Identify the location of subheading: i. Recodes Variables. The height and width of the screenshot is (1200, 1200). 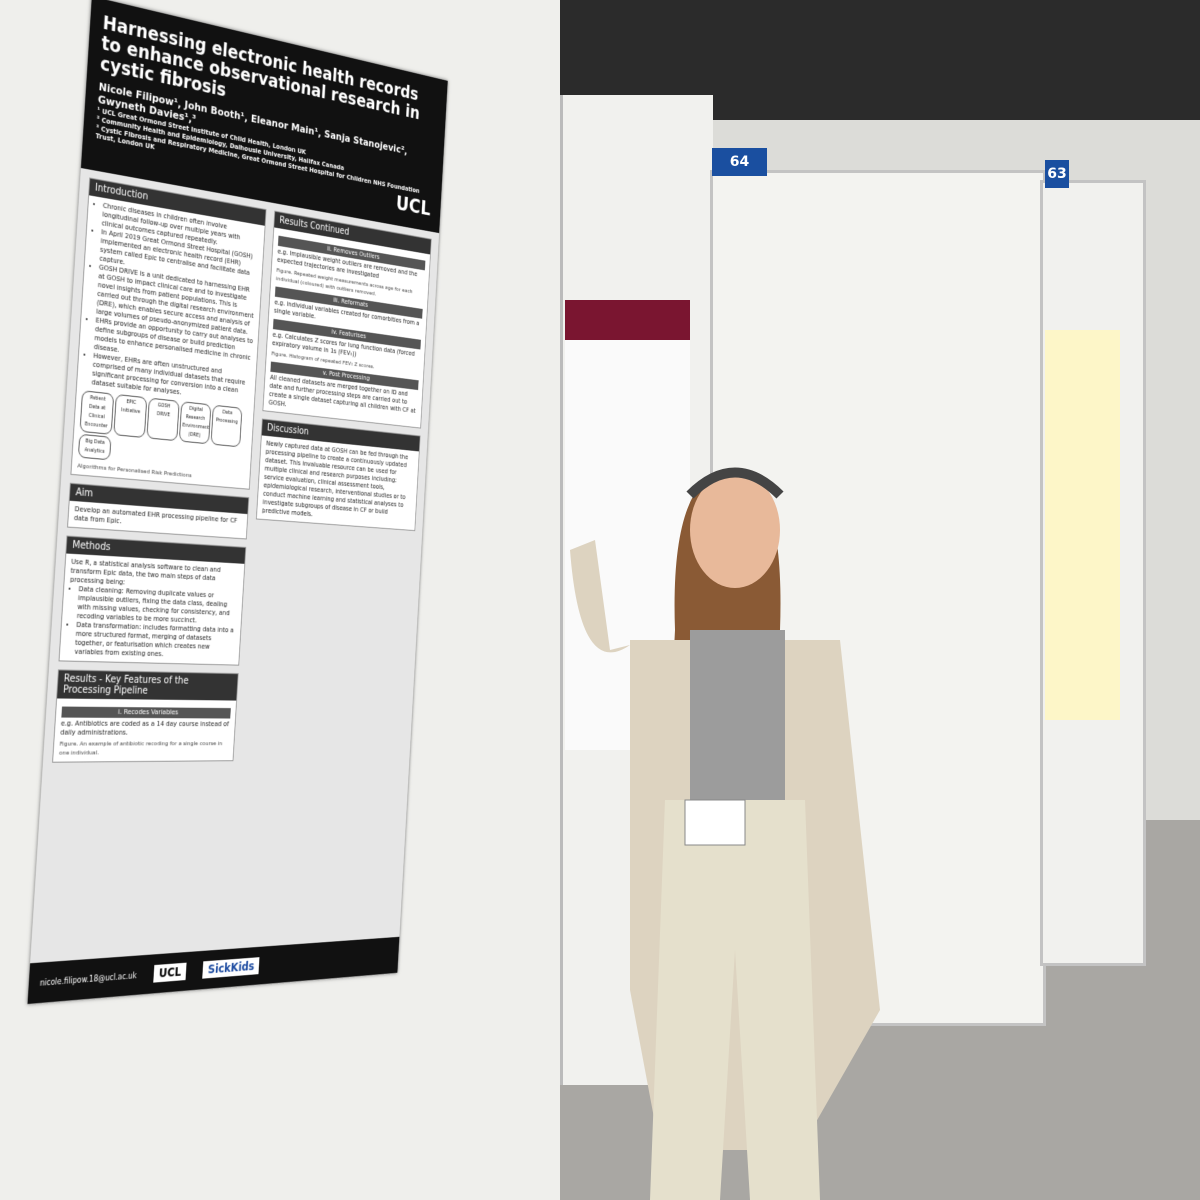
(146, 713).